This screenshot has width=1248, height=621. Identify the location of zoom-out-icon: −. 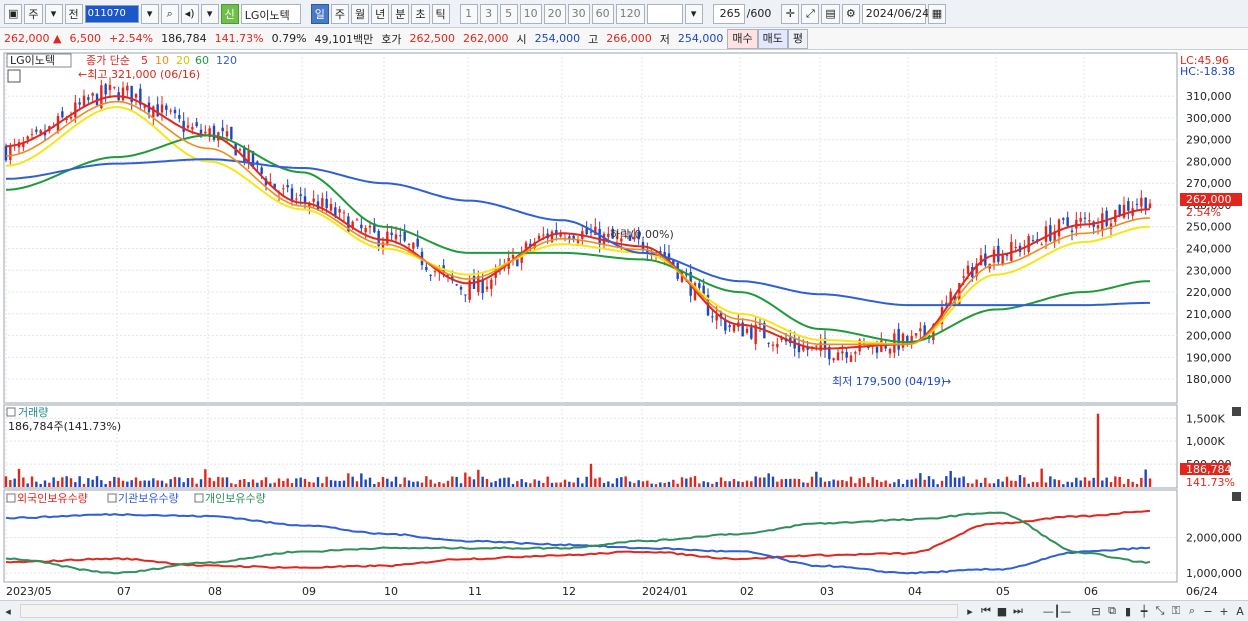
(1208, 611).